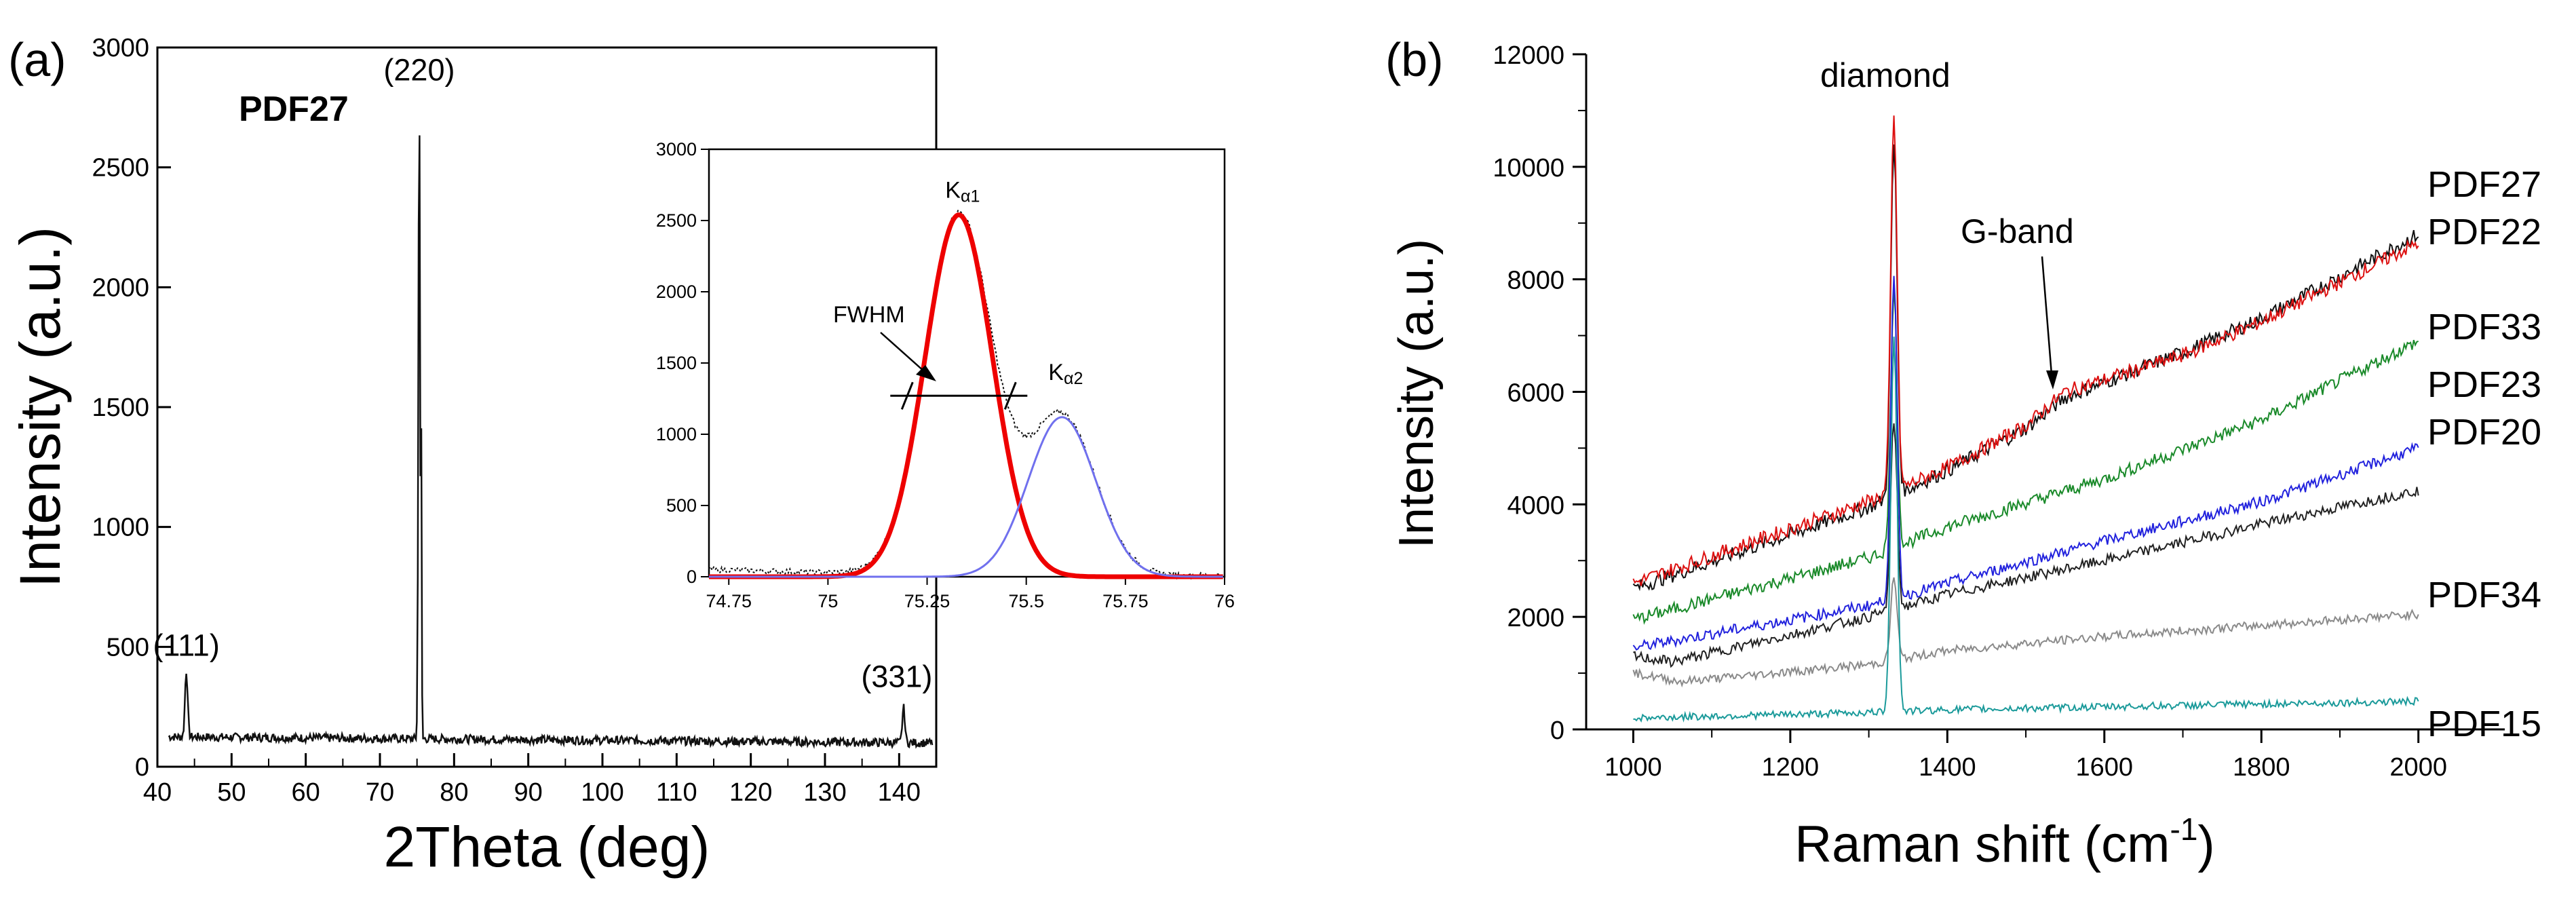 The height and width of the screenshot is (897, 2576). I want to click on panel-b-x-tick-label: 1200, so click(1791, 767).